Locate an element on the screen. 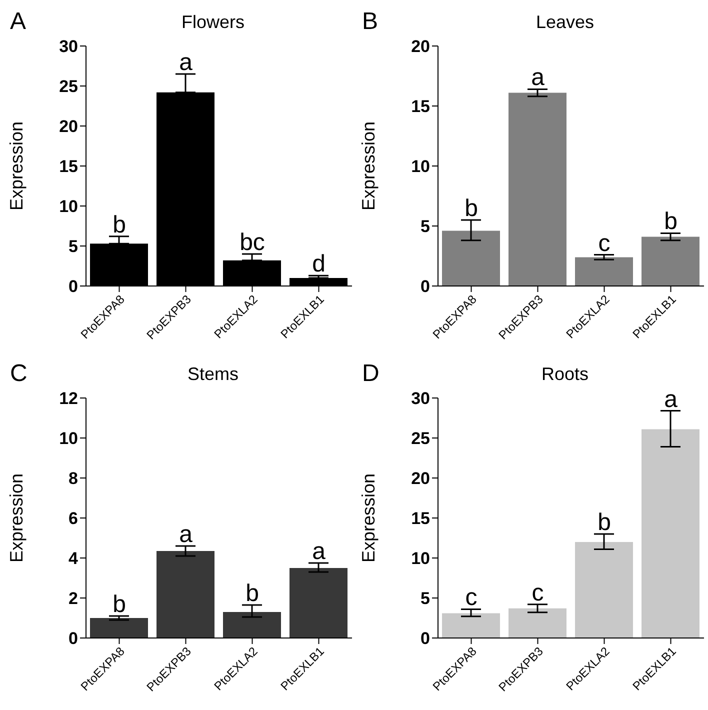  chart-title: Leaves is located at coordinates (565, 22).